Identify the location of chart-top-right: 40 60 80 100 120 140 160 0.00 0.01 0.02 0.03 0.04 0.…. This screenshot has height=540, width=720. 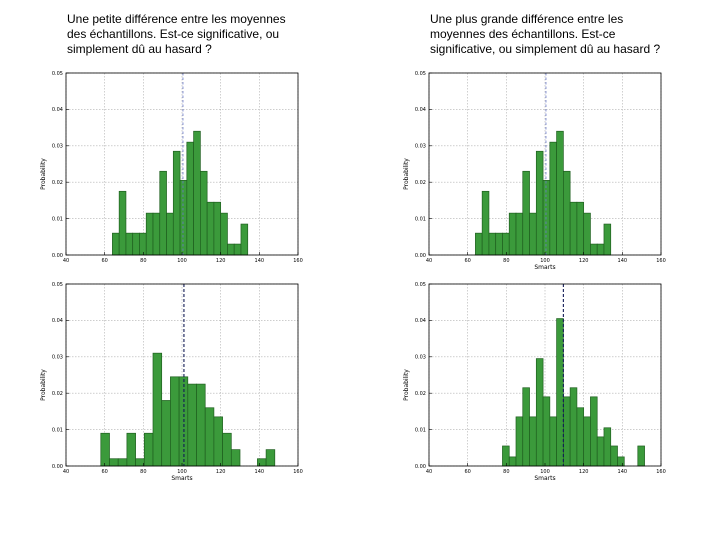
(534, 171).